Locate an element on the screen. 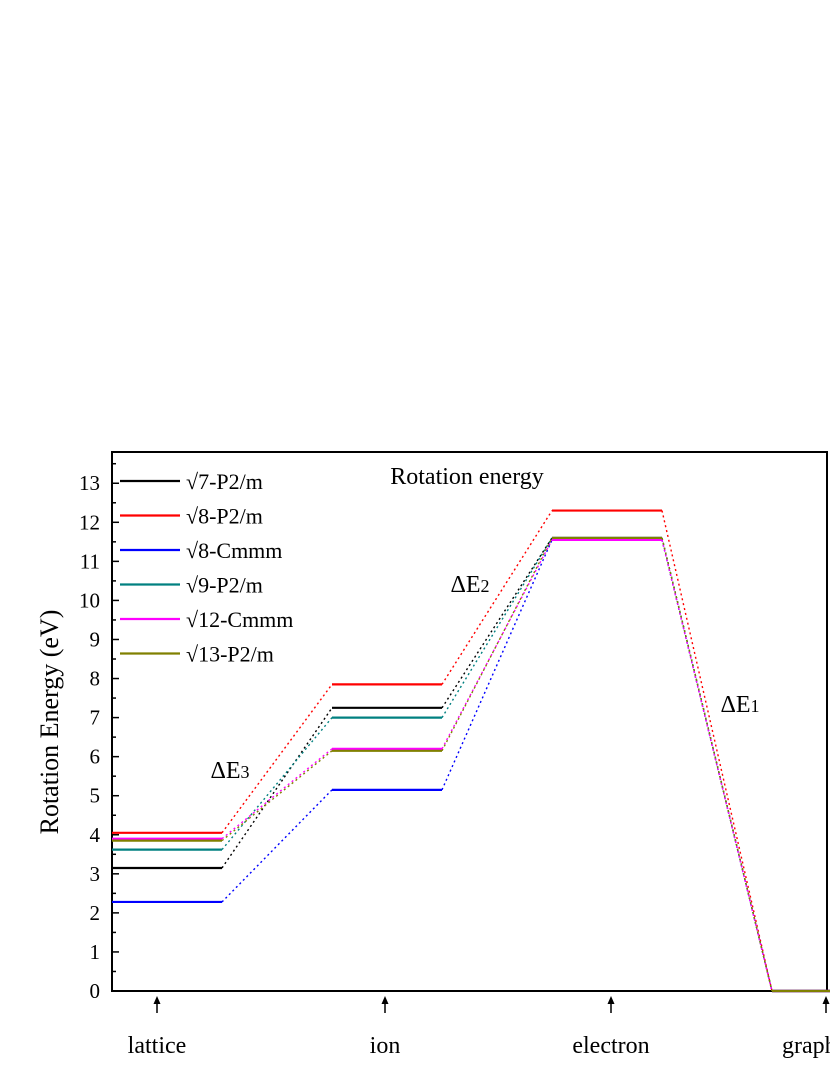 The width and height of the screenshot is (830, 1075). x-category-label: electron is located at coordinates (610, 1046).